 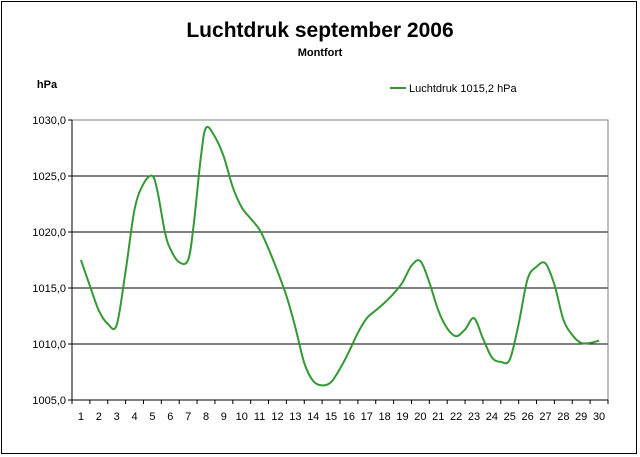 What do you see at coordinates (385, 417) in the screenshot?
I see `x-tick-label: 18` at bounding box center [385, 417].